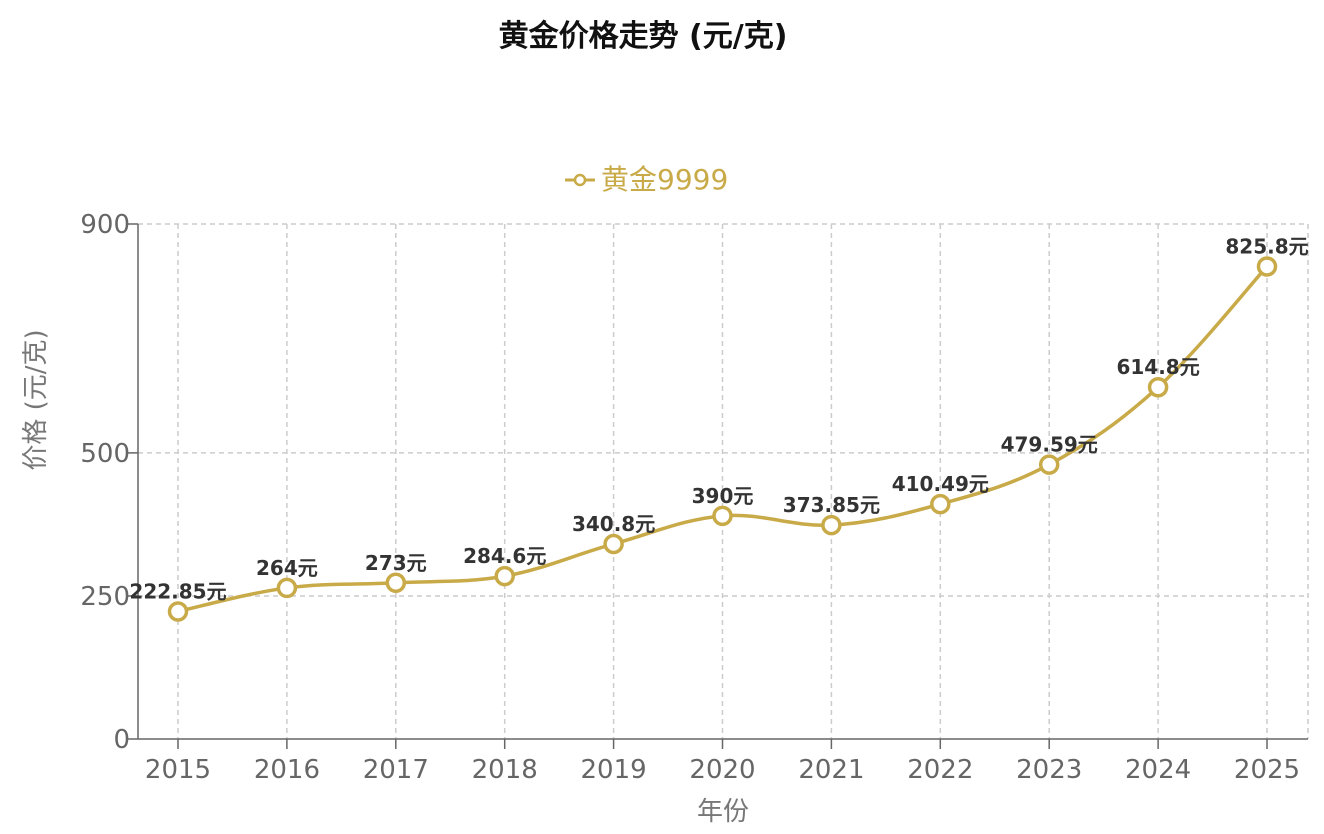 The height and width of the screenshot is (834, 1324). What do you see at coordinates (723, 812) in the screenshot?
I see `x-axis-label: 年份` at bounding box center [723, 812].